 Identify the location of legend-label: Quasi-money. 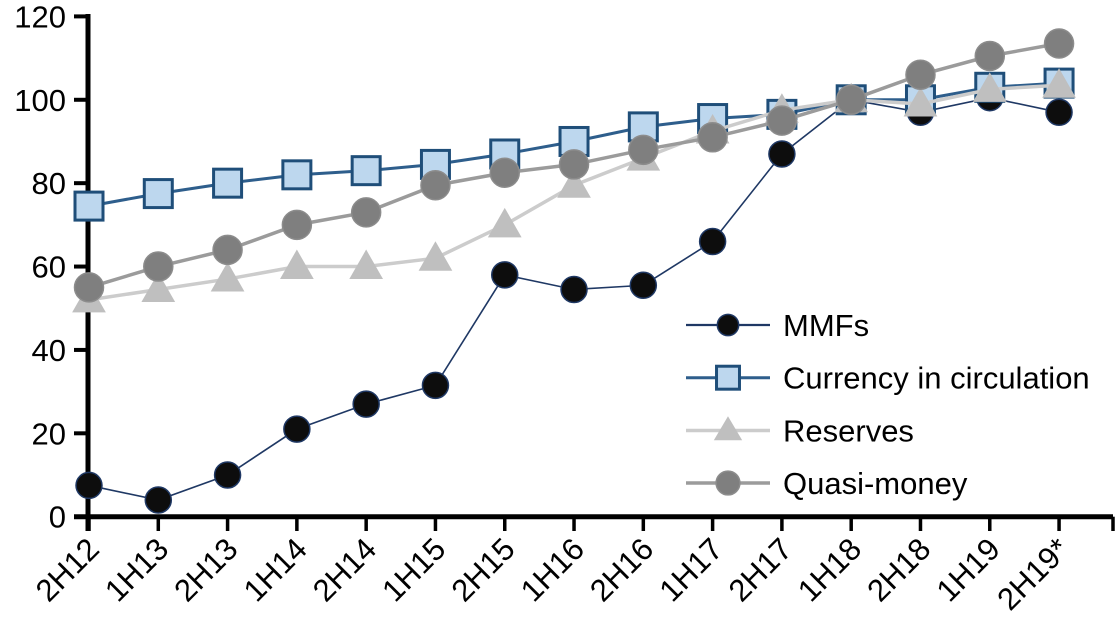
(875, 483).